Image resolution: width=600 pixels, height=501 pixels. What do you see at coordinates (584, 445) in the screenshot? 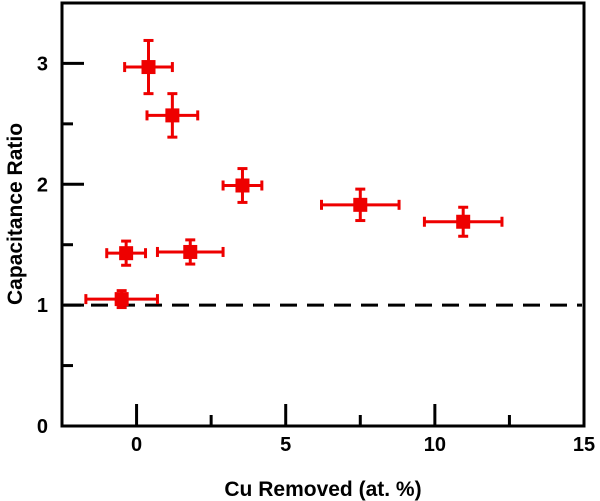
I see `x-tick-label: 15` at bounding box center [584, 445].